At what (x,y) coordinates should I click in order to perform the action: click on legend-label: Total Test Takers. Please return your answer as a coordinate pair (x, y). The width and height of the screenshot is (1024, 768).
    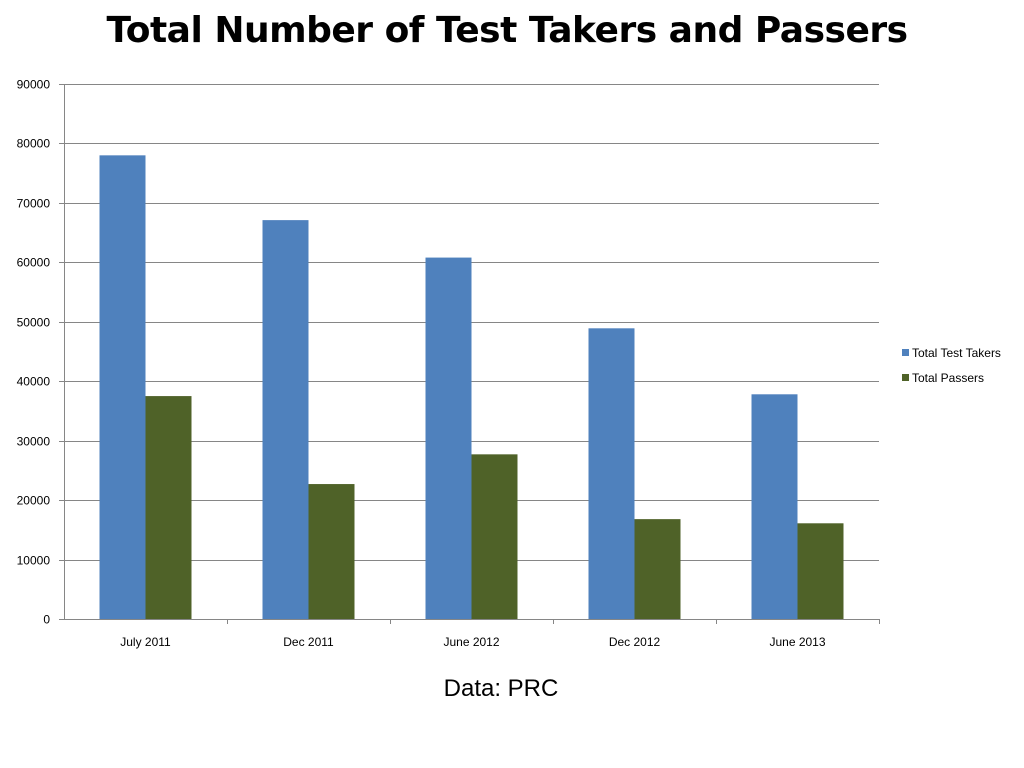
    Looking at the image, I should click on (956, 353).